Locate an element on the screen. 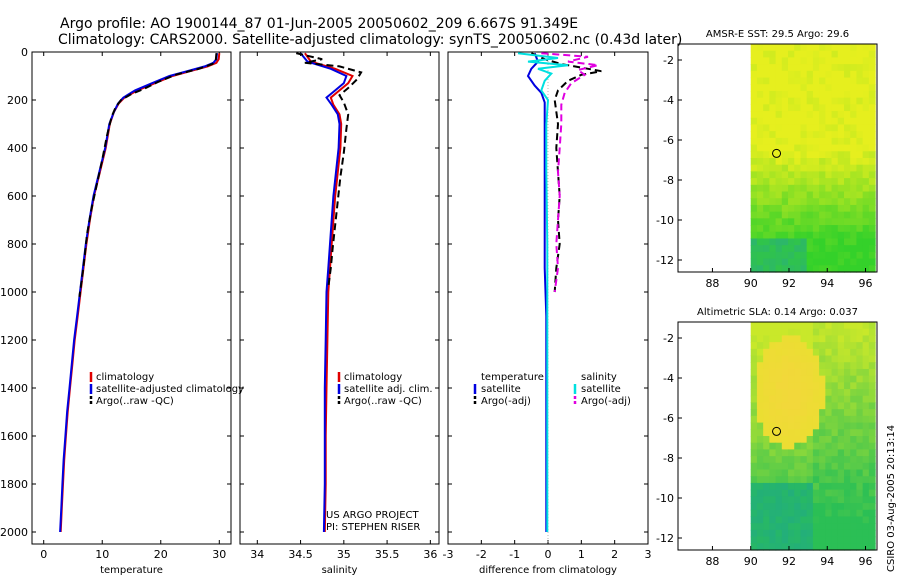 The height and width of the screenshot is (580, 900). temperature-xtick-label: 20 is located at coordinates (161, 554).